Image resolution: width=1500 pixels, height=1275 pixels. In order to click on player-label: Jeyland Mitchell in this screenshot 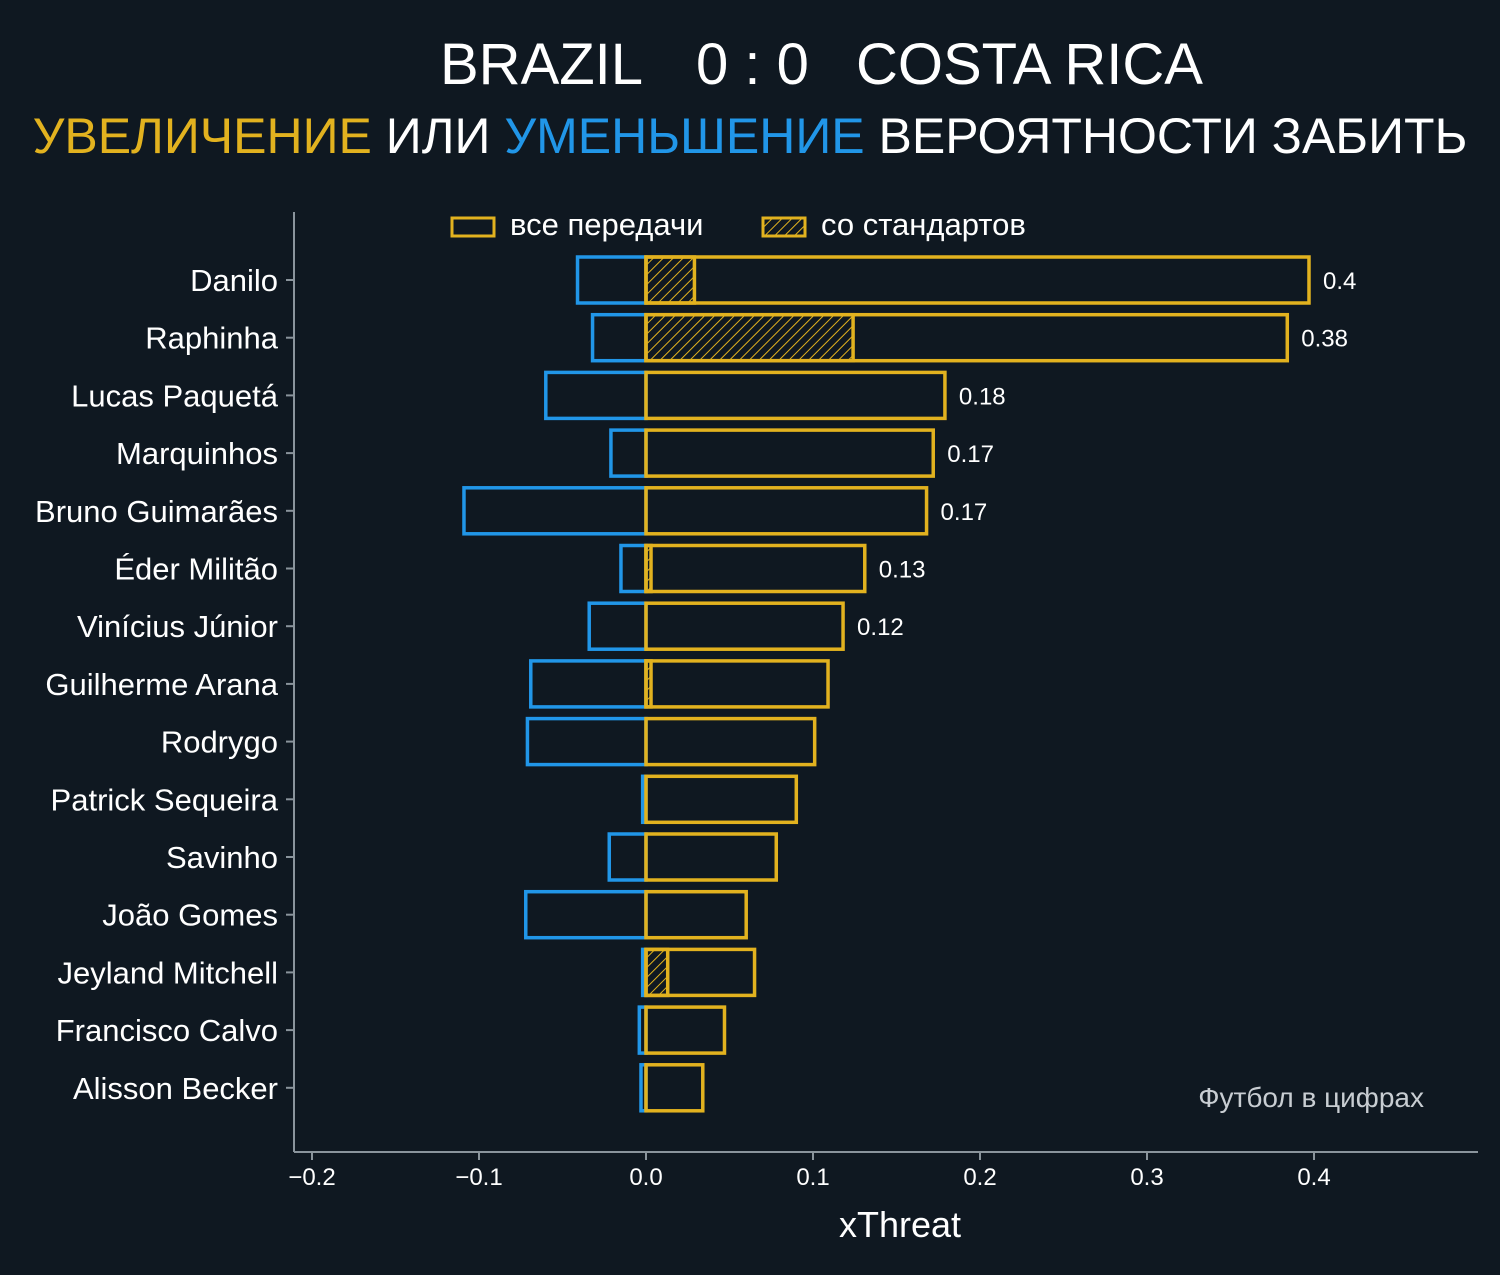, I will do `click(167, 972)`.